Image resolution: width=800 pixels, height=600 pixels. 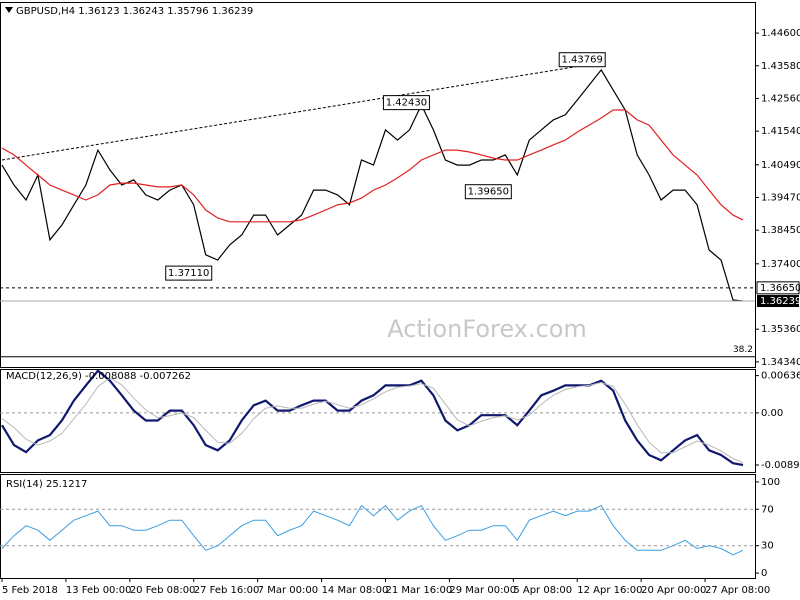 I want to click on y-tick-label: 1.41540, so click(x=780, y=131).